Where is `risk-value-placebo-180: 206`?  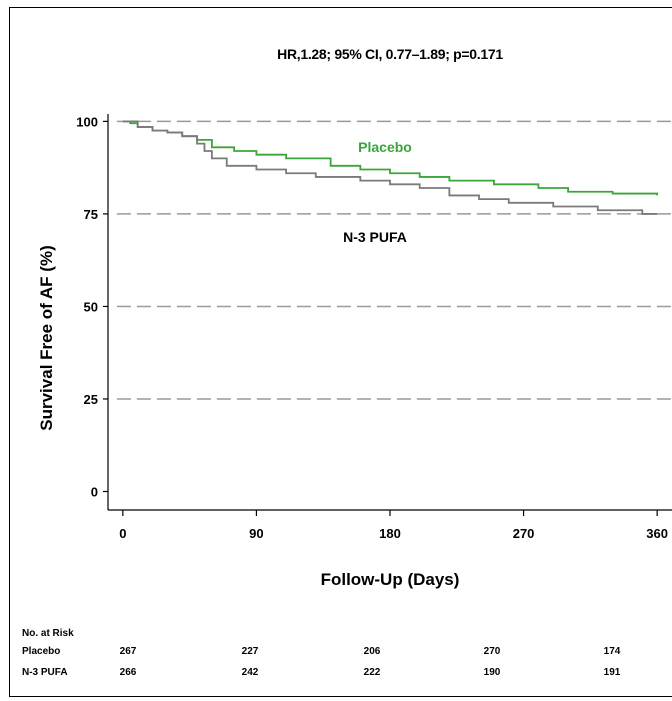
risk-value-placebo-180: 206 is located at coordinates (372, 651).